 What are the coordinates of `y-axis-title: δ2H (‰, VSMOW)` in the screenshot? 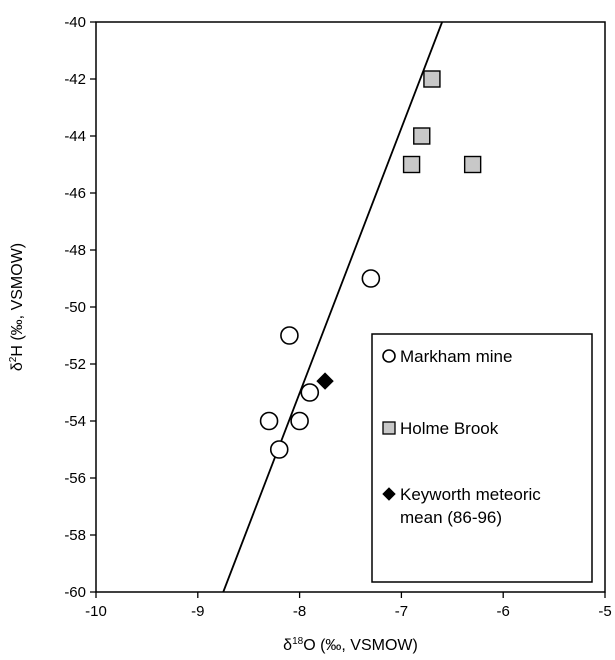 It's located at (17, 307).